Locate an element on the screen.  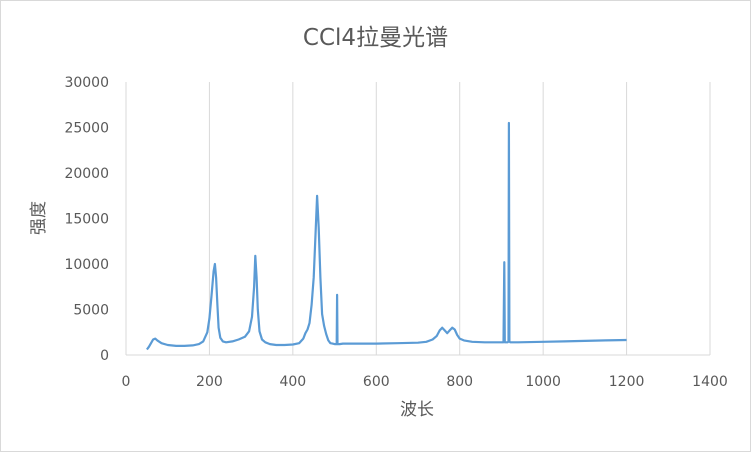
y-tick-label: 5000 is located at coordinates (91, 311).